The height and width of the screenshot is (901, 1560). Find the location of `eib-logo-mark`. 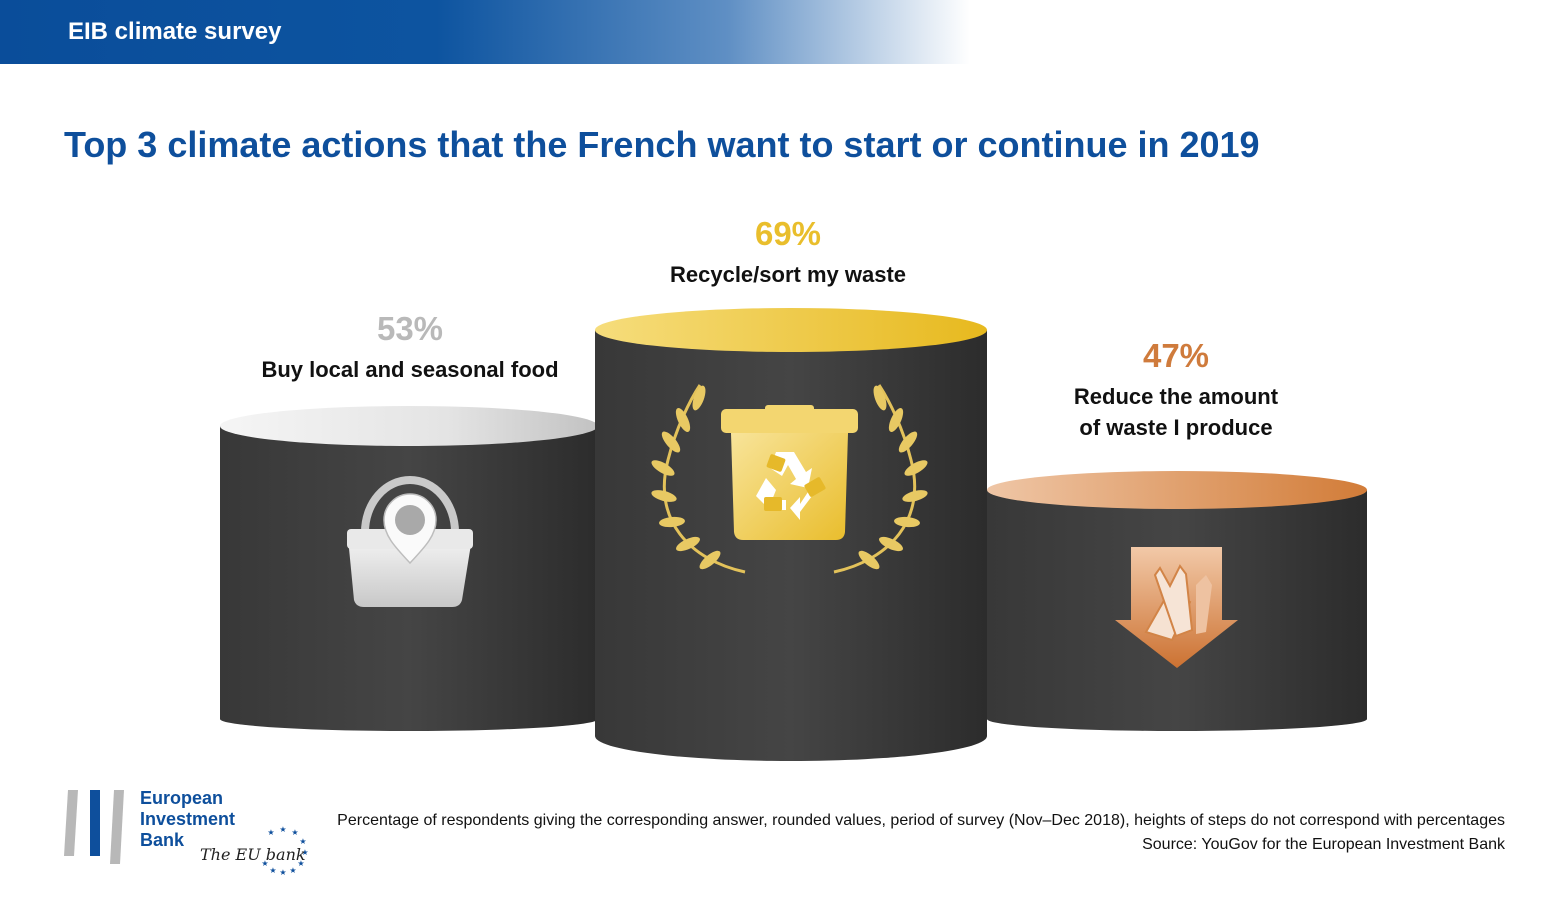

eib-logo-mark is located at coordinates (94, 827).